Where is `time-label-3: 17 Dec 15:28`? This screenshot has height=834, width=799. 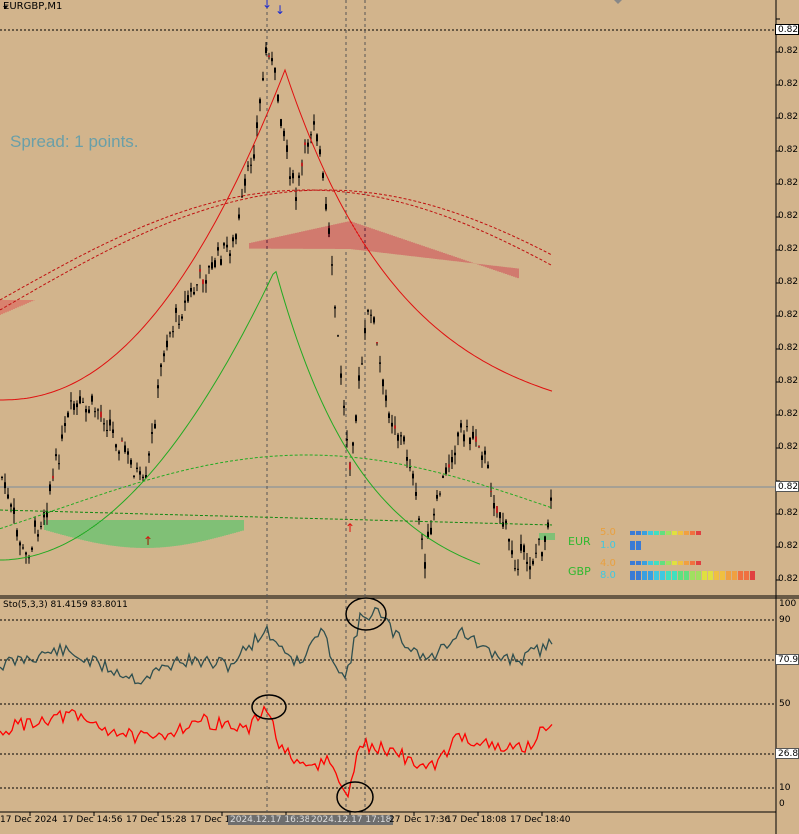 time-label-3: 17 Dec 15:28 is located at coordinates (156, 820).